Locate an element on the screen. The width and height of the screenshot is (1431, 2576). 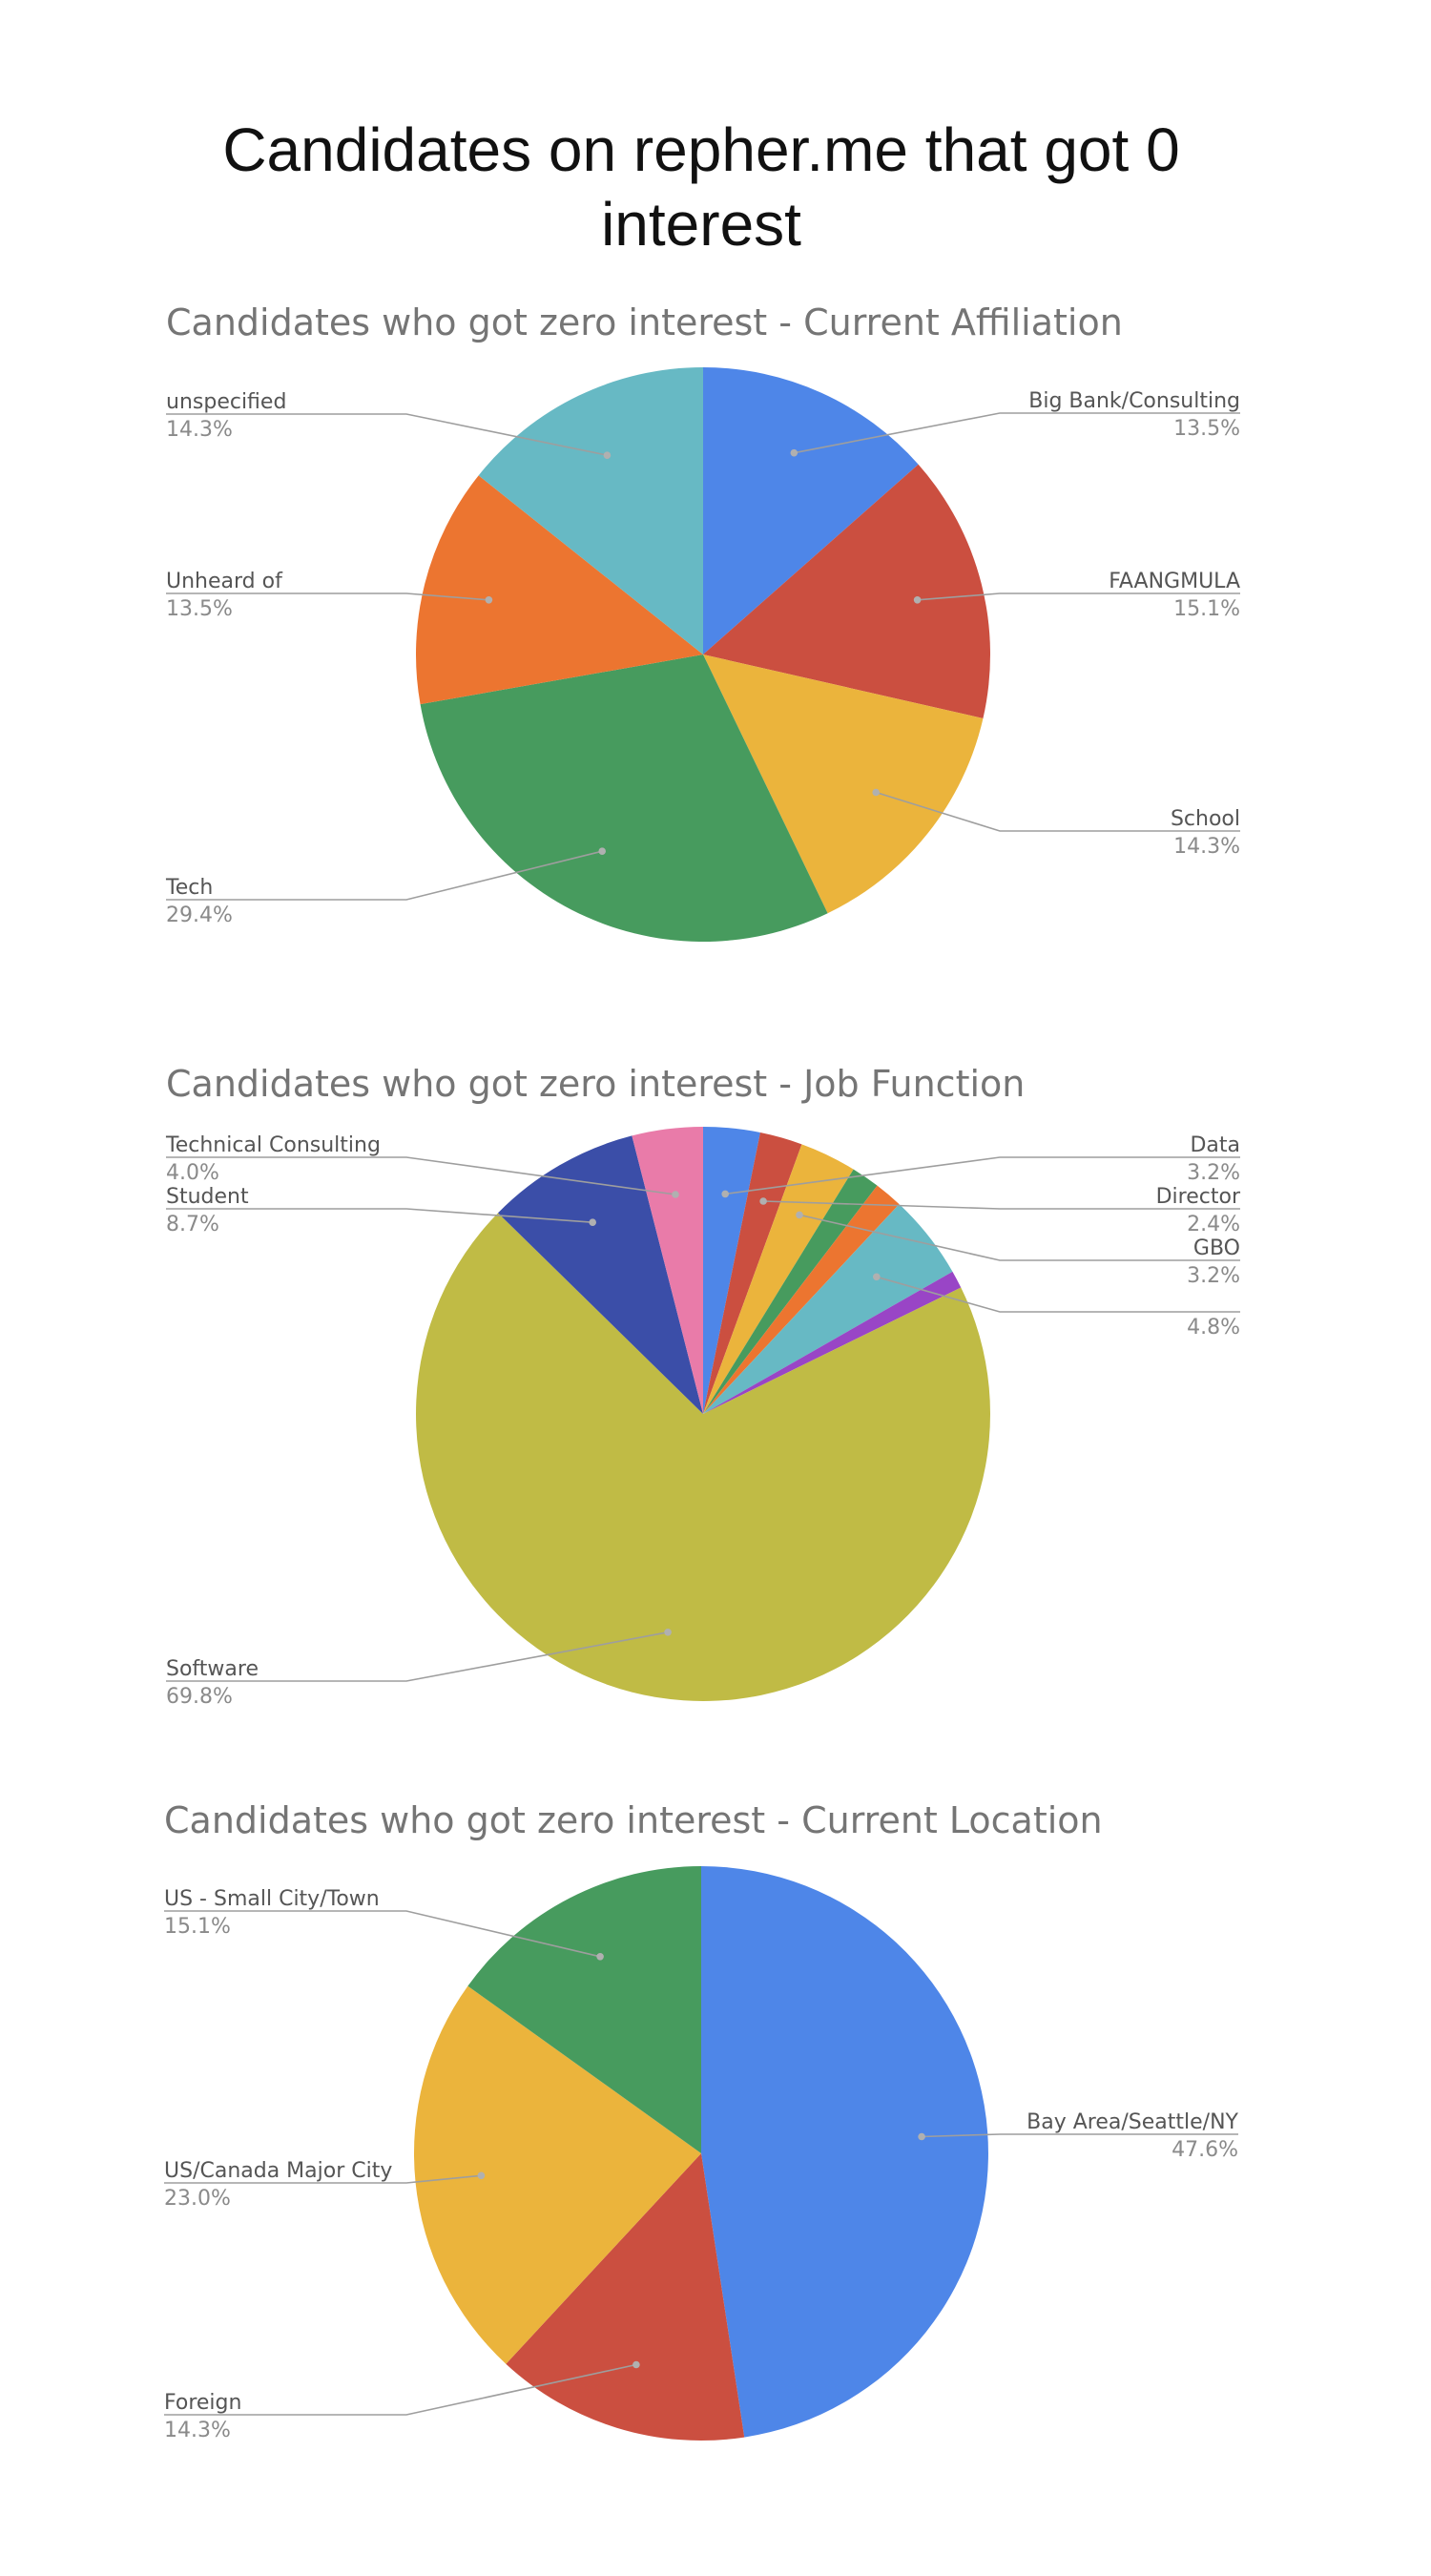
leader-dot-gbo is located at coordinates (799, 1215).